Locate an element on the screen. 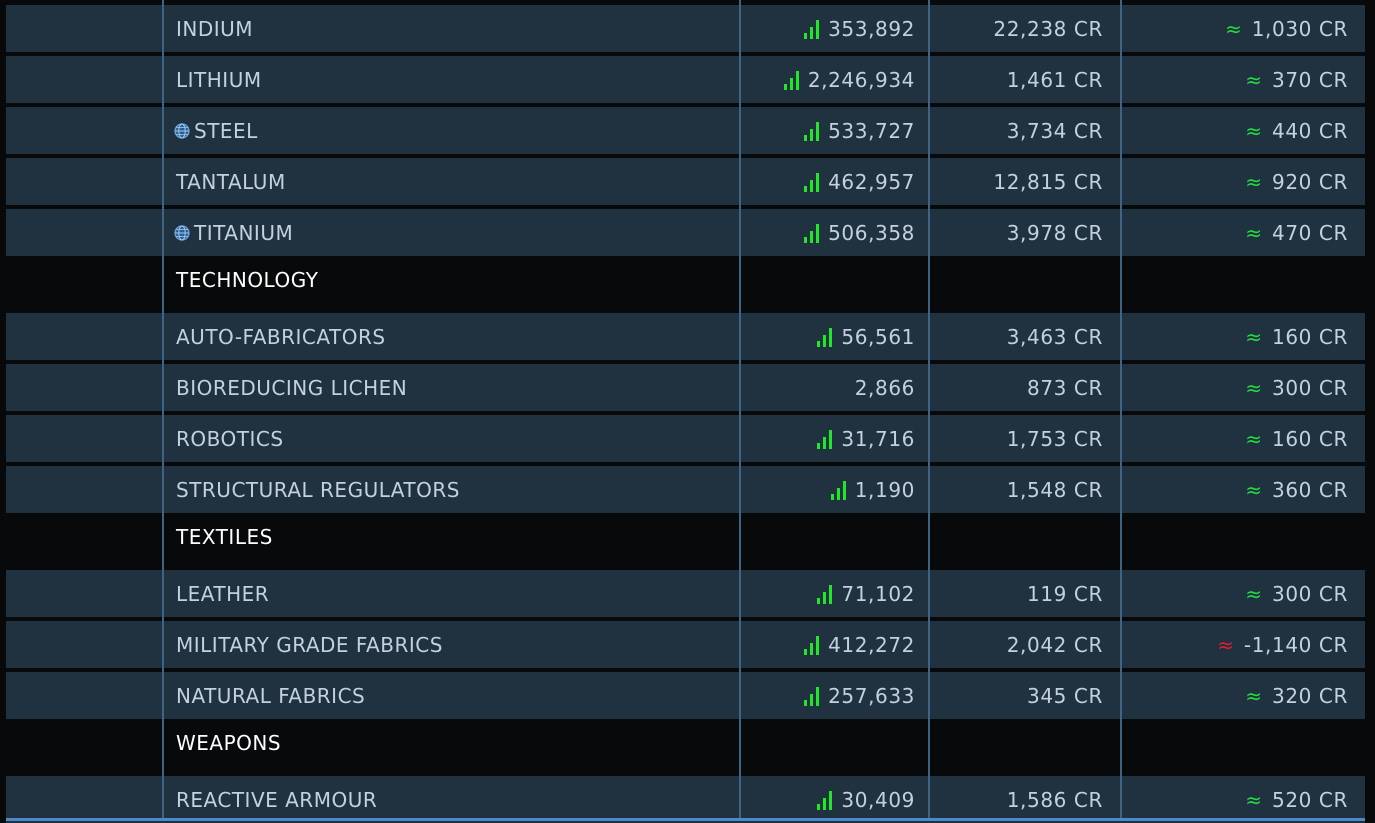 This screenshot has width=1375, height=823. commodity-row: AUTO-FABRICATORS 56,561 3,463 CR ≈160 CR is located at coordinates (685, 336).